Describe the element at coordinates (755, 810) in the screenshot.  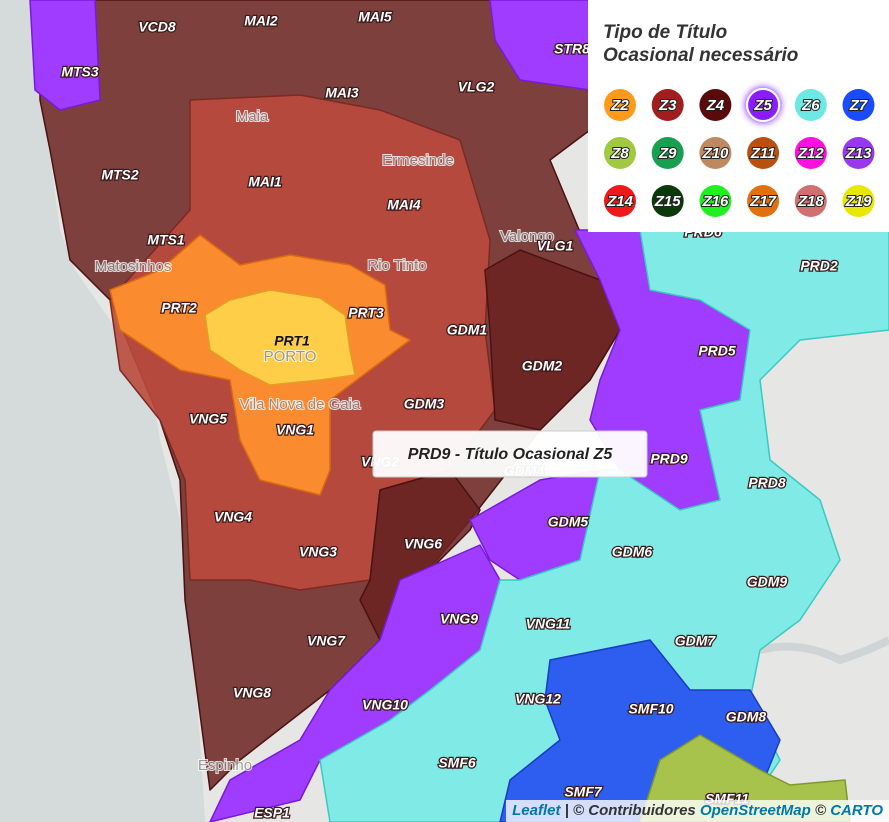
I see `osm-link: OpenStreetMap` at that location.